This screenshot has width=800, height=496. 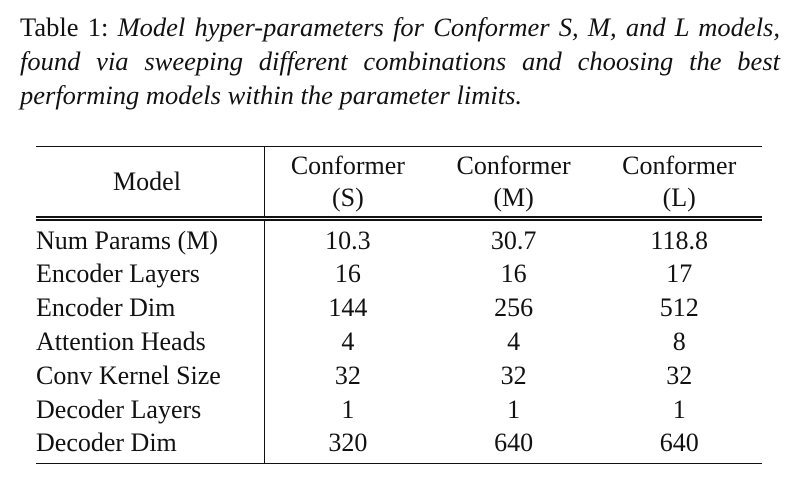 I want to click on table-row: Num Params (M) 10.3 30.7 118.8, so click(x=399, y=237).